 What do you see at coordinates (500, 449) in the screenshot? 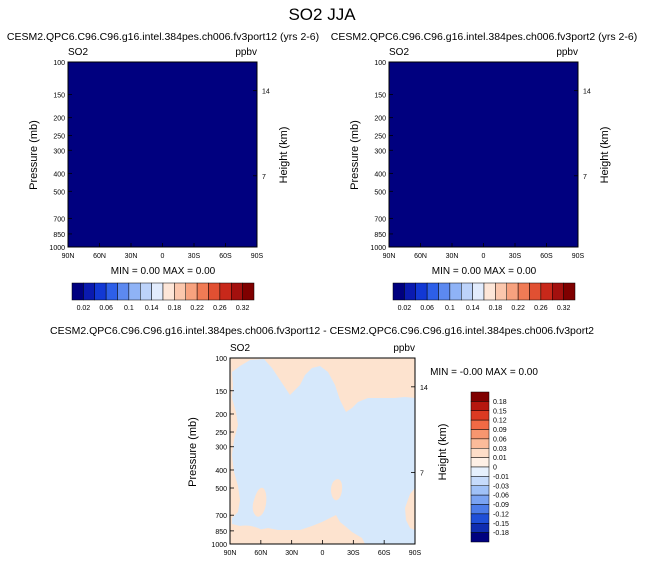
I see `p3-colorbar-label: 0.03` at bounding box center [500, 449].